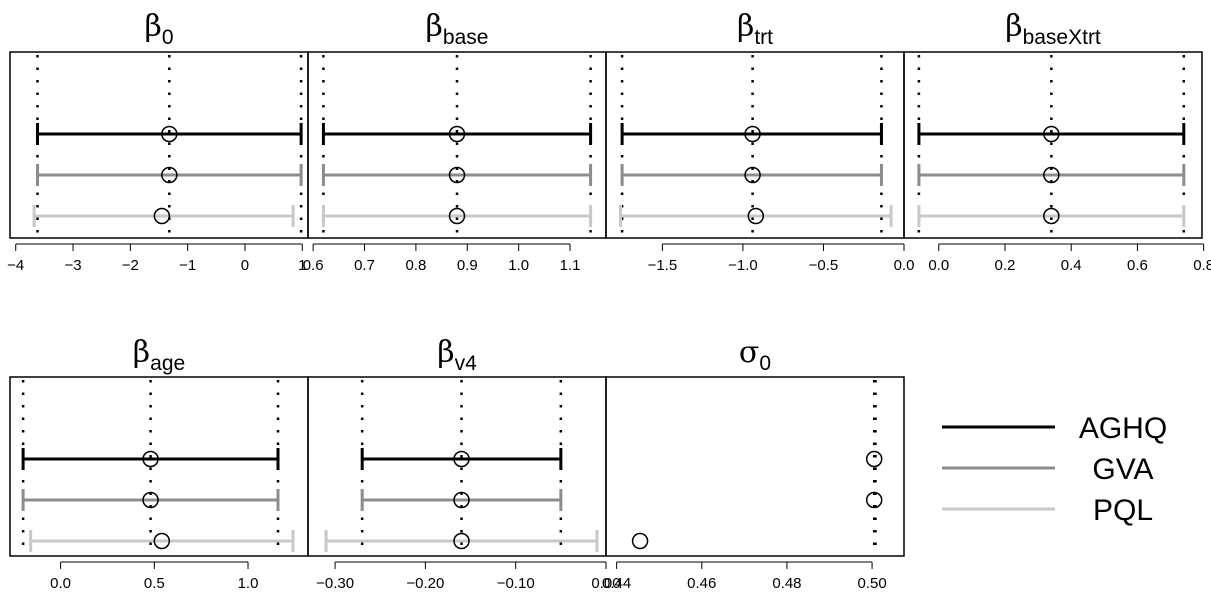 This screenshot has width=1211, height=603. I want to click on panel-0: β0−4 −3 −2 −1 0 1, so click(158, 141).